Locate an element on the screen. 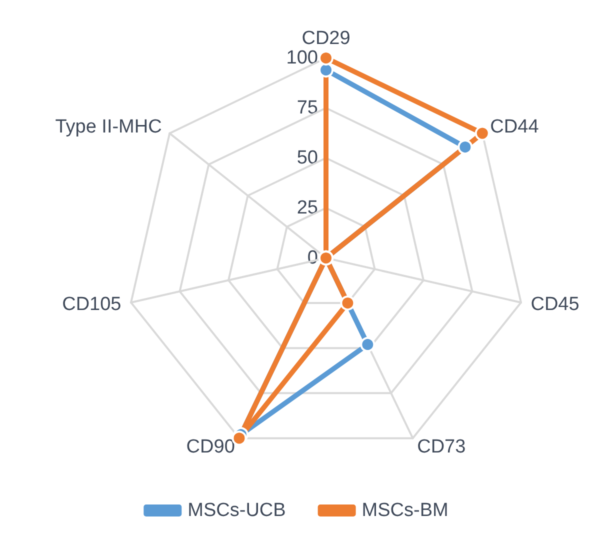  legend-label: MSCs-UCB is located at coordinates (237, 510).